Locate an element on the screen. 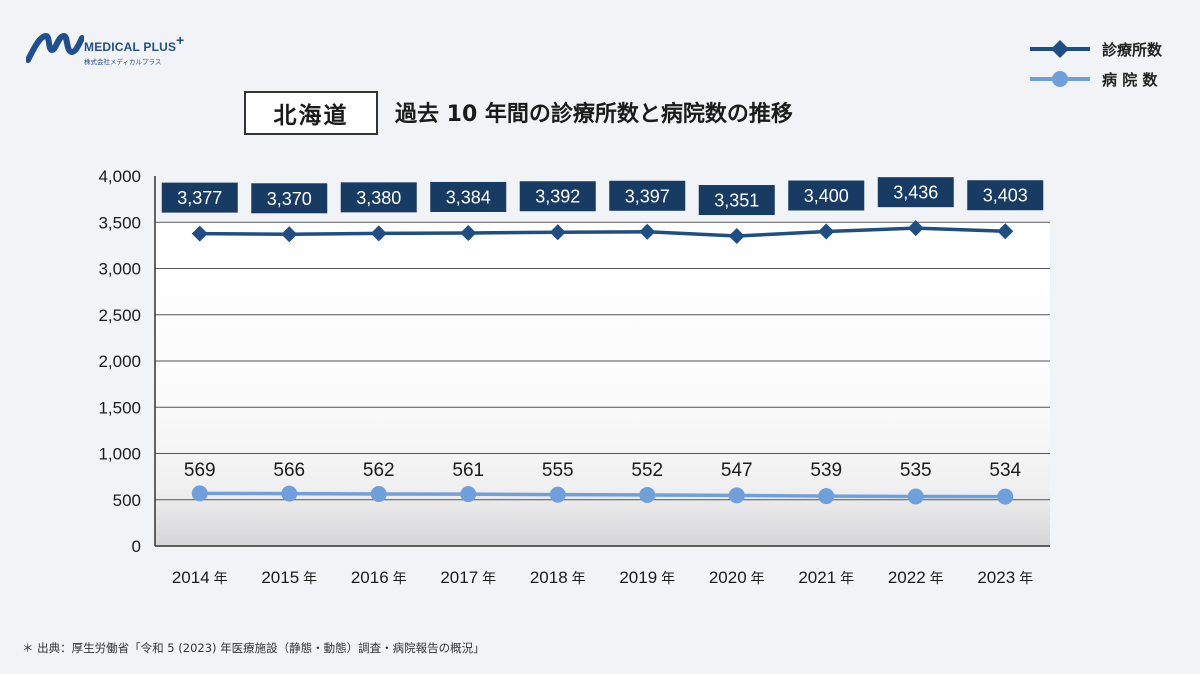 Image resolution: width=1200 pixels, height=674 pixels. clinic-data-label: 3,397 is located at coordinates (647, 196).